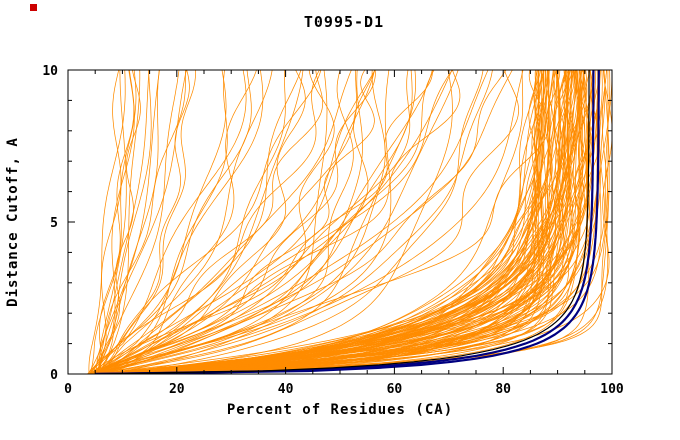 This screenshot has width=680, height=440. What do you see at coordinates (33, 7) in the screenshot?
I see `red-corner-marker` at bounding box center [33, 7].